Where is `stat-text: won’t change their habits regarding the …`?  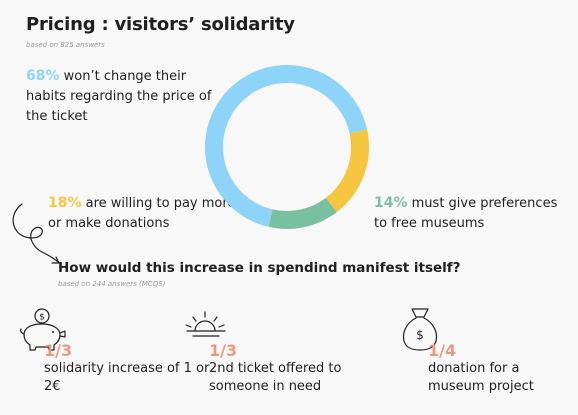
stat-text: won’t change their habits regarding the … is located at coordinates (119, 96).